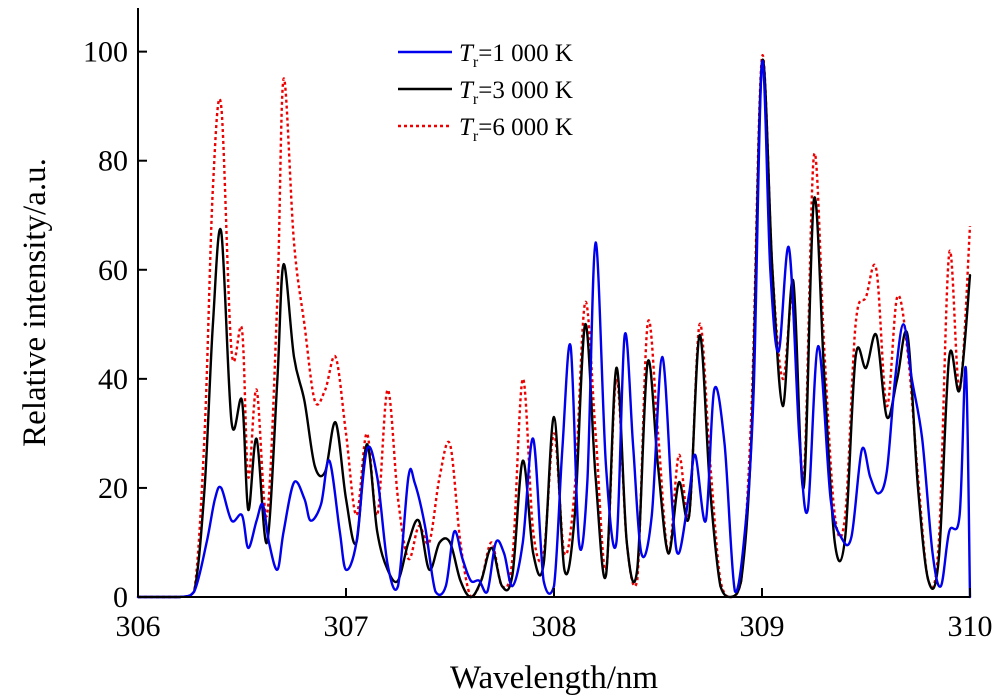  I want to click on legend-symbol-1: T, so click(467, 53).